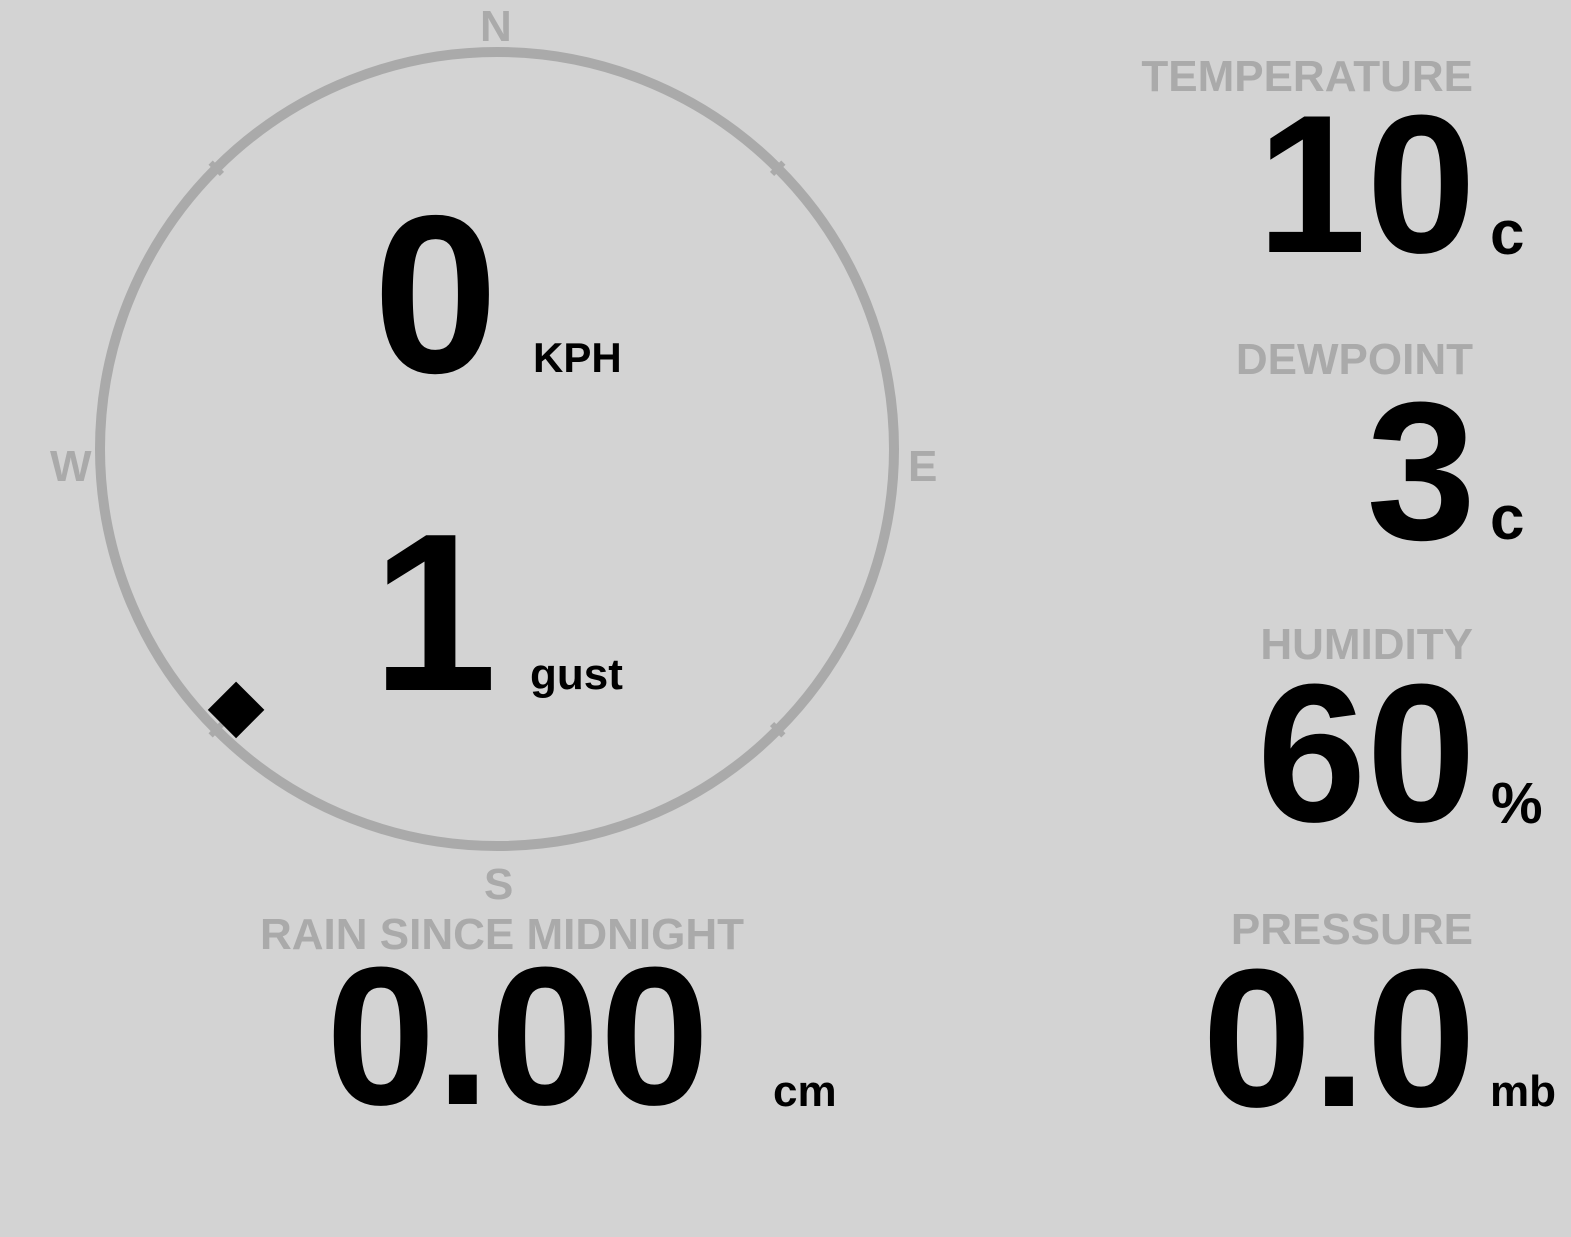 This screenshot has height=1237, width=1571. What do you see at coordinates (805, 1091) in the screenshot?
I see `rain-unit: cm` at bounding box center [805, 1091].